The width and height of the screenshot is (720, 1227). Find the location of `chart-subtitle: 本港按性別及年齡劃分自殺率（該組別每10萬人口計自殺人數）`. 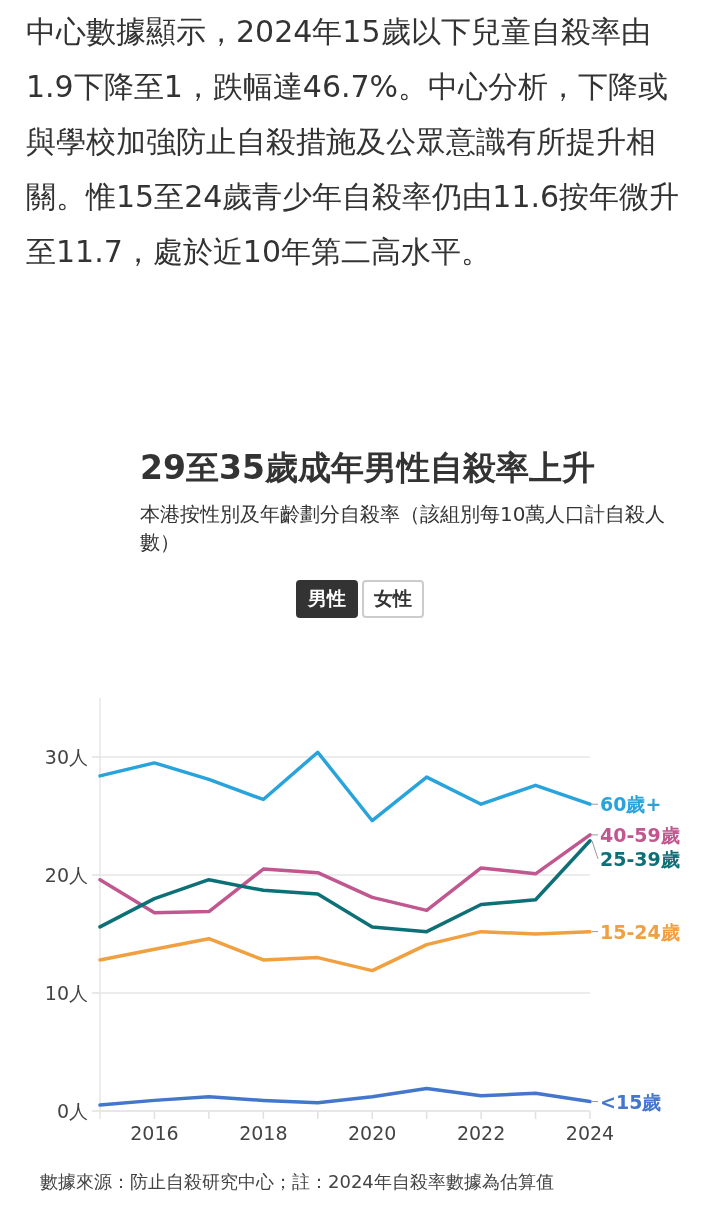

chart-subtitle: 本港按性別及年齡劃分自殺率（該組別每10萬人口計自殺人數） is located at coordinates (403, 528).